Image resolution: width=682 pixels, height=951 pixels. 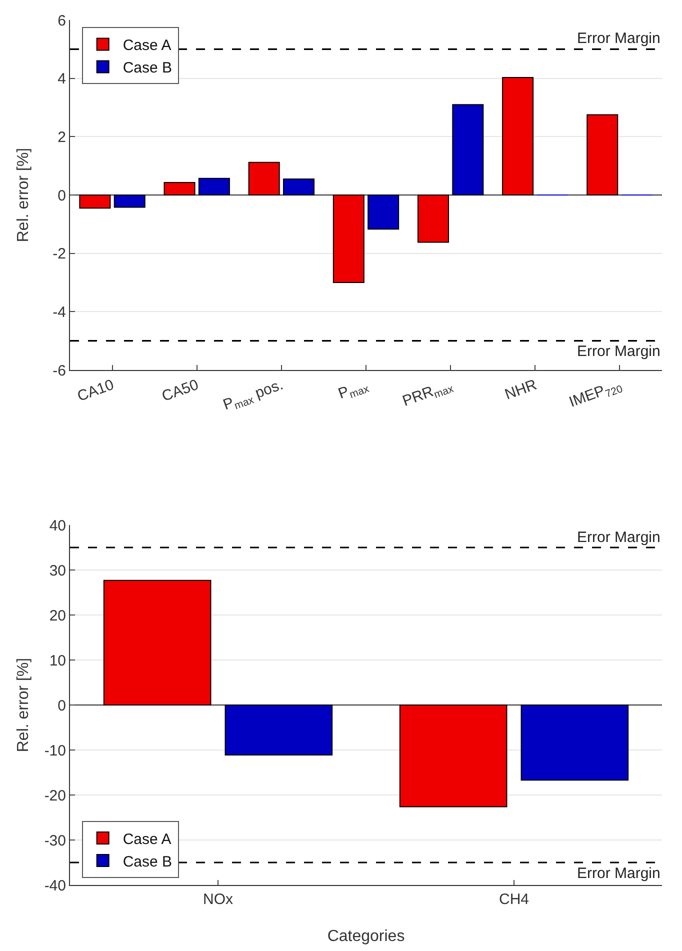 I want to click on y-tick-label: -10, so click(x=55, y=751).